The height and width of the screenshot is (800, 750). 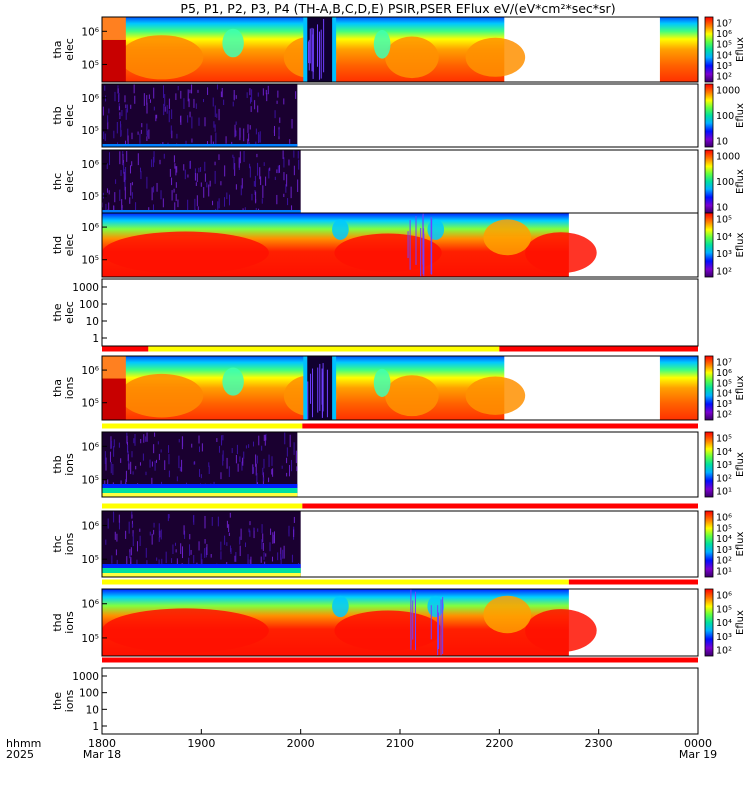 What do you see at coordinates (89, 694) in the screenshot?
I see `the-ions-ytick-label: 100` at bounding box center [89, 694].